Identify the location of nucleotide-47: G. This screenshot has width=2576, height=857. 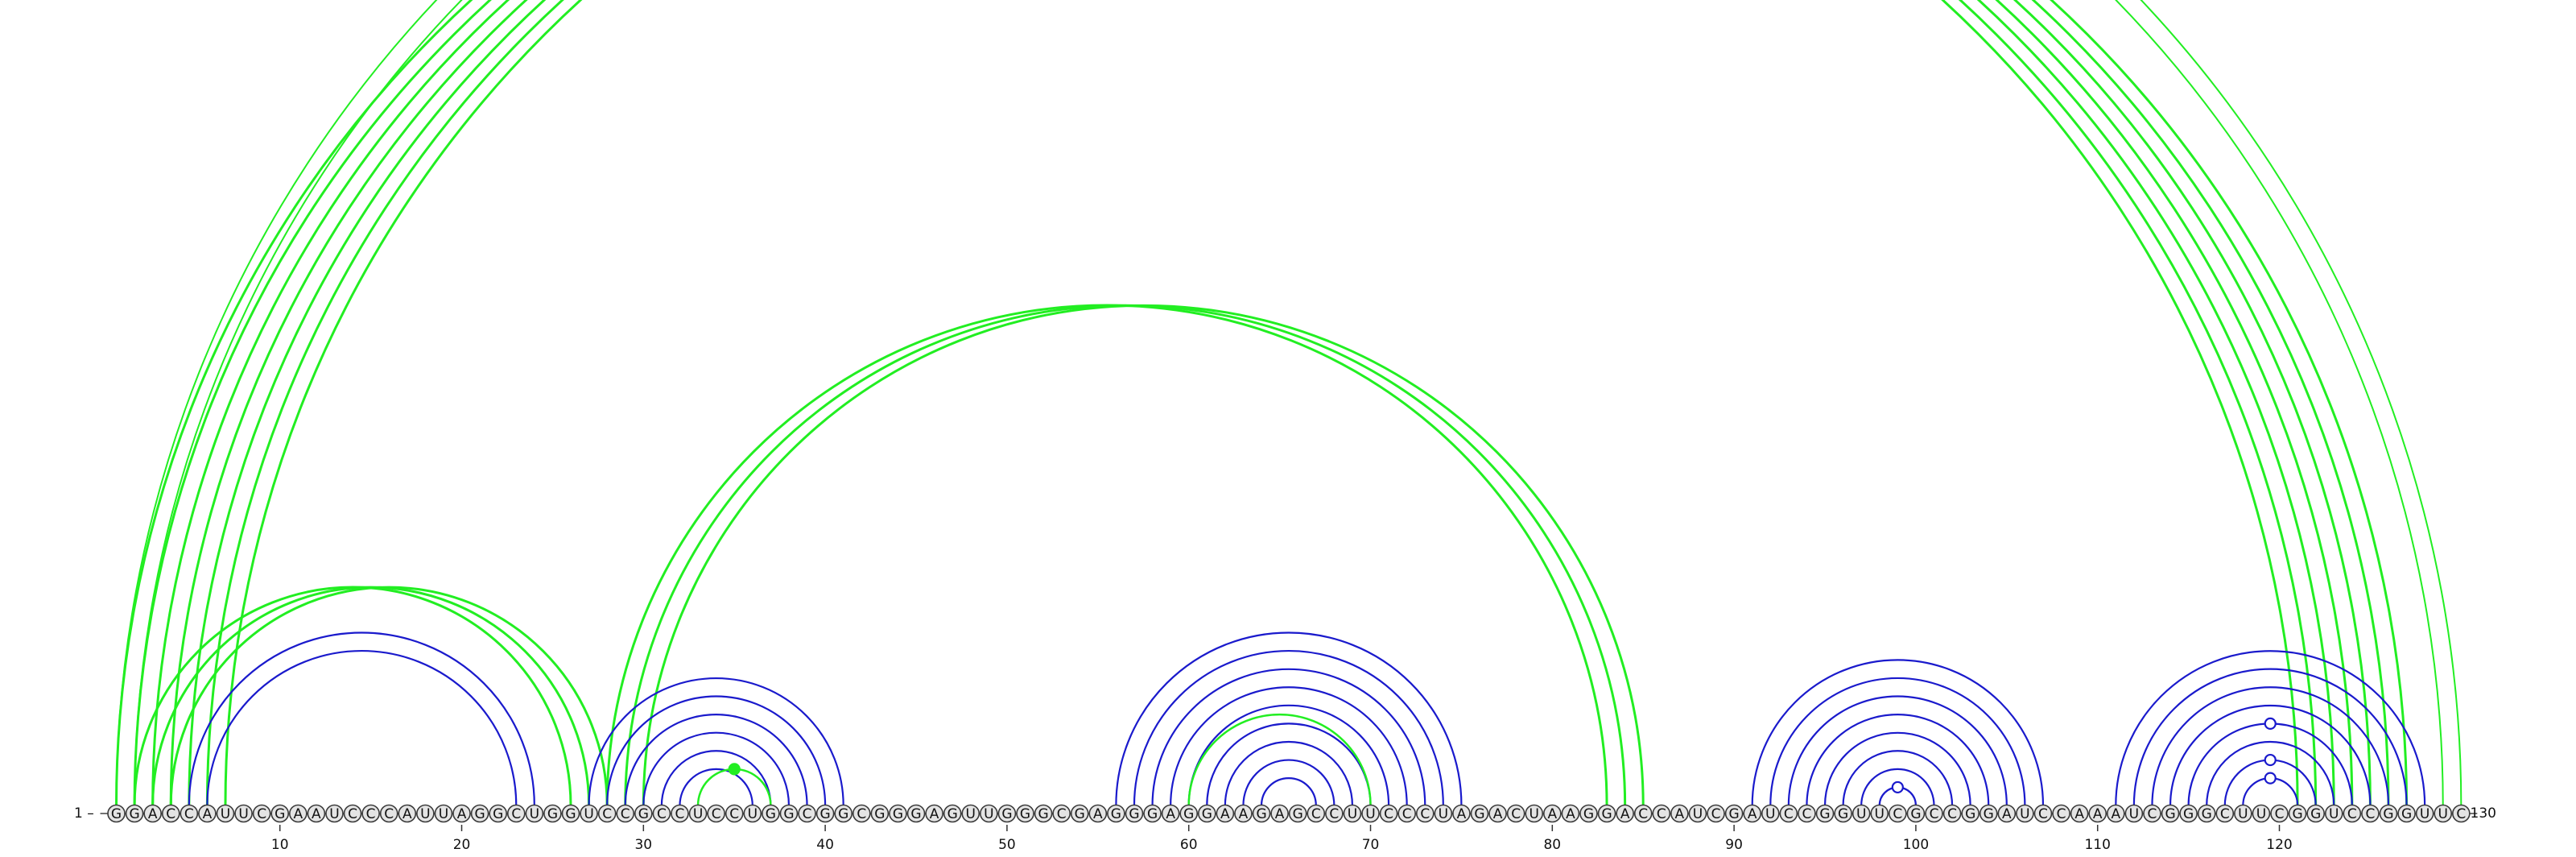
(952, 813).